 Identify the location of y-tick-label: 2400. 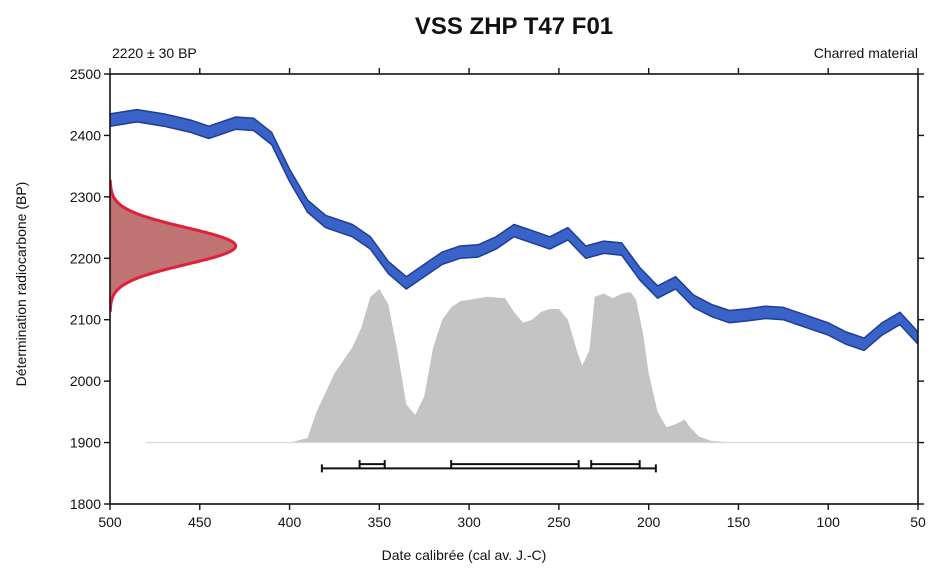
(85, 135).